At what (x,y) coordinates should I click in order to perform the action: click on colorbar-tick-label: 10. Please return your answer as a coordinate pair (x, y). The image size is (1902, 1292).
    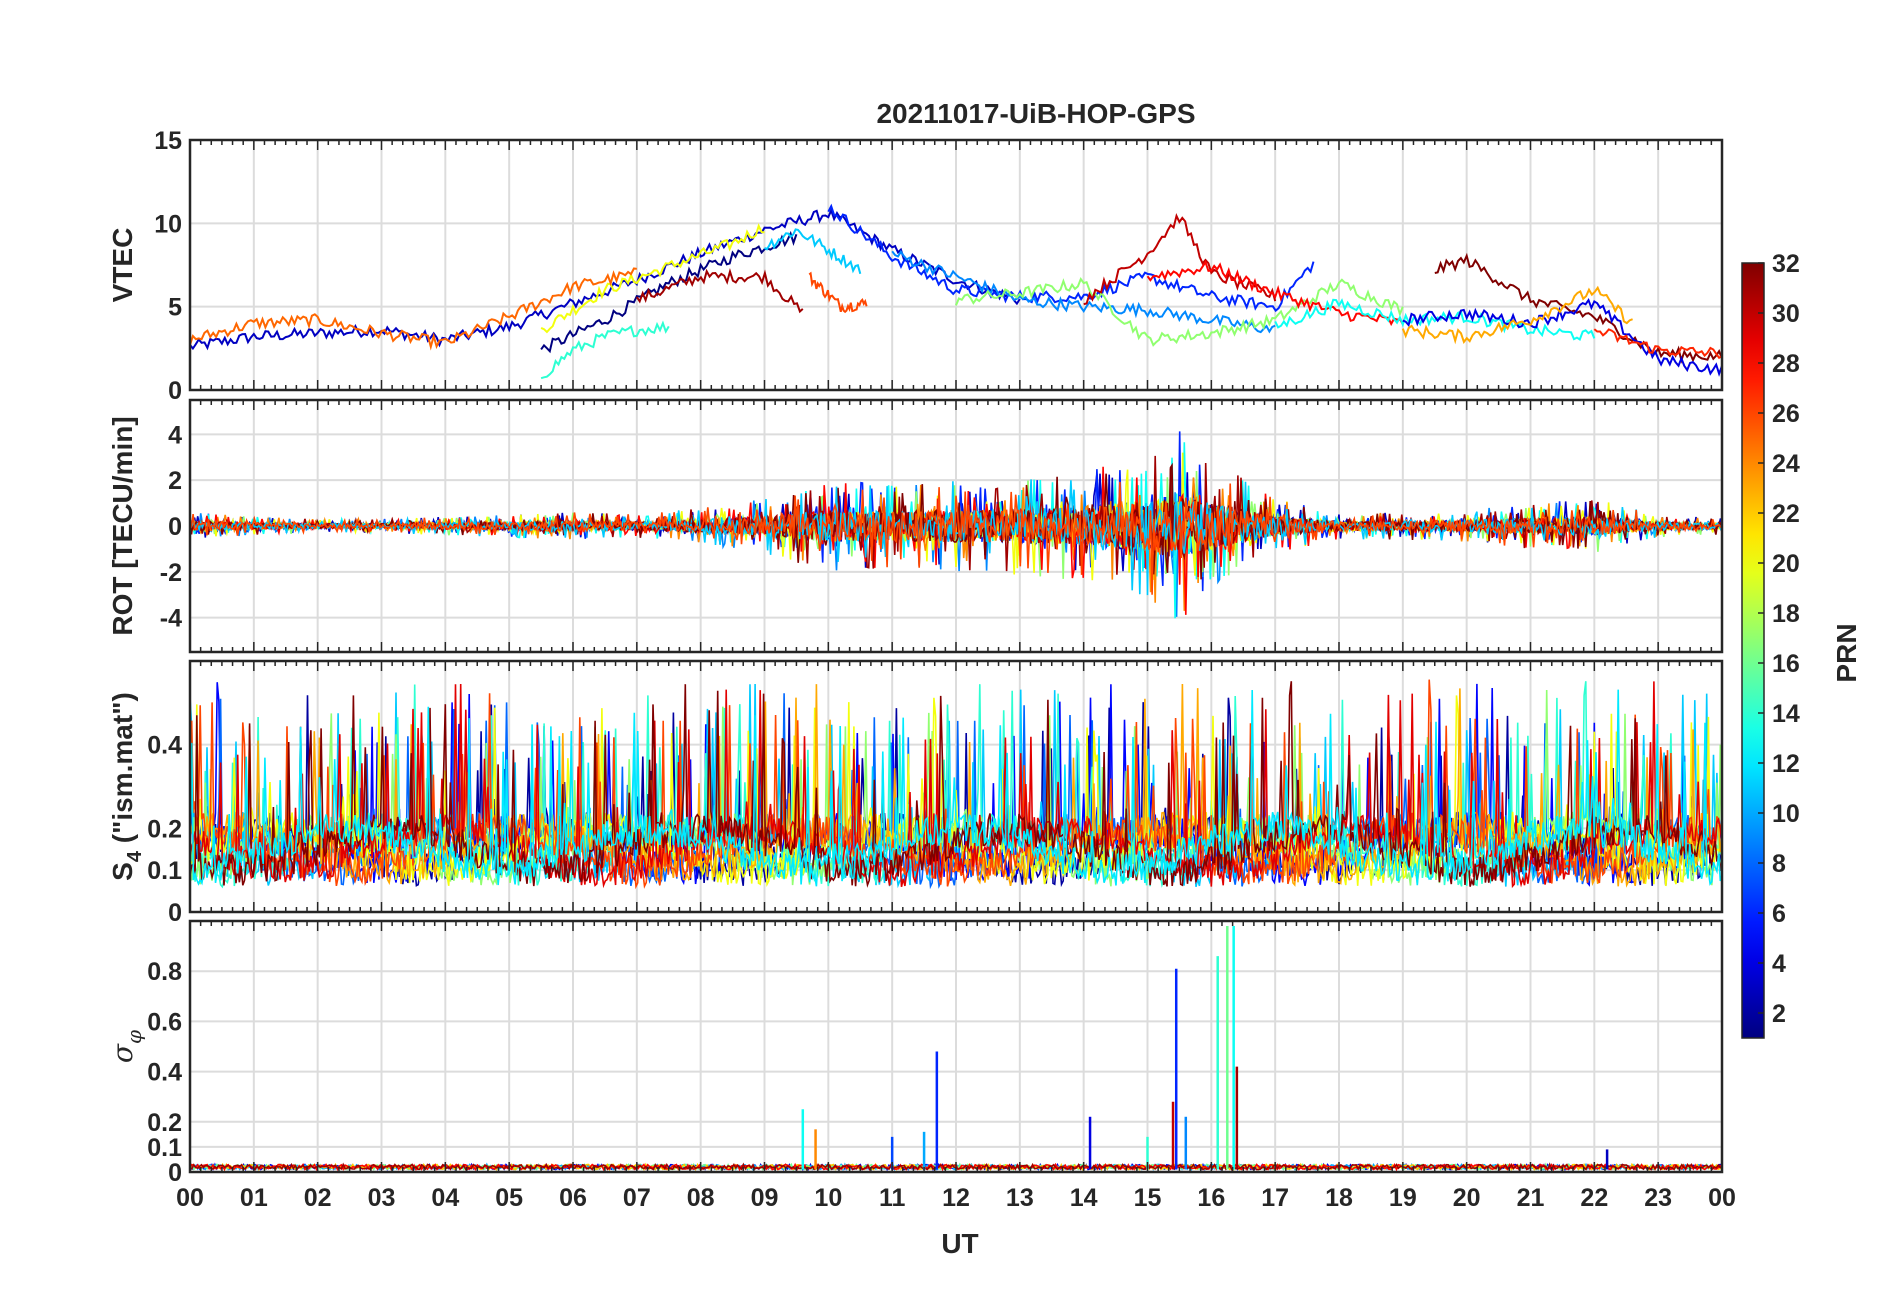
    Looking at the image, I should click on (1786, 814).